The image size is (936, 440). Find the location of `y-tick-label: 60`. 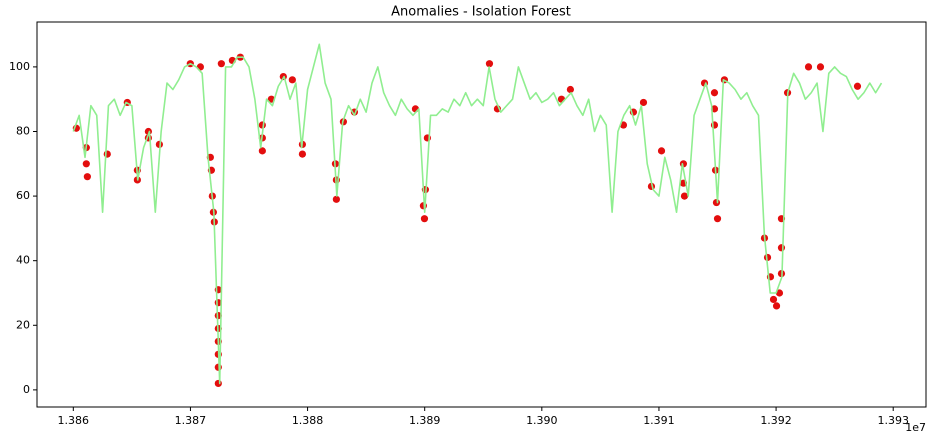

y-tick-label: 60 is located at coordinates (23, 195).